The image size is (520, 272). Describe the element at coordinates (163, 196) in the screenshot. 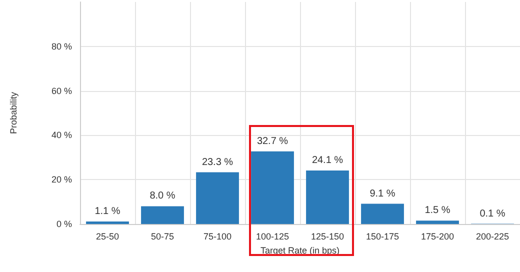

I see `data-label: 8.0 %` at that location.